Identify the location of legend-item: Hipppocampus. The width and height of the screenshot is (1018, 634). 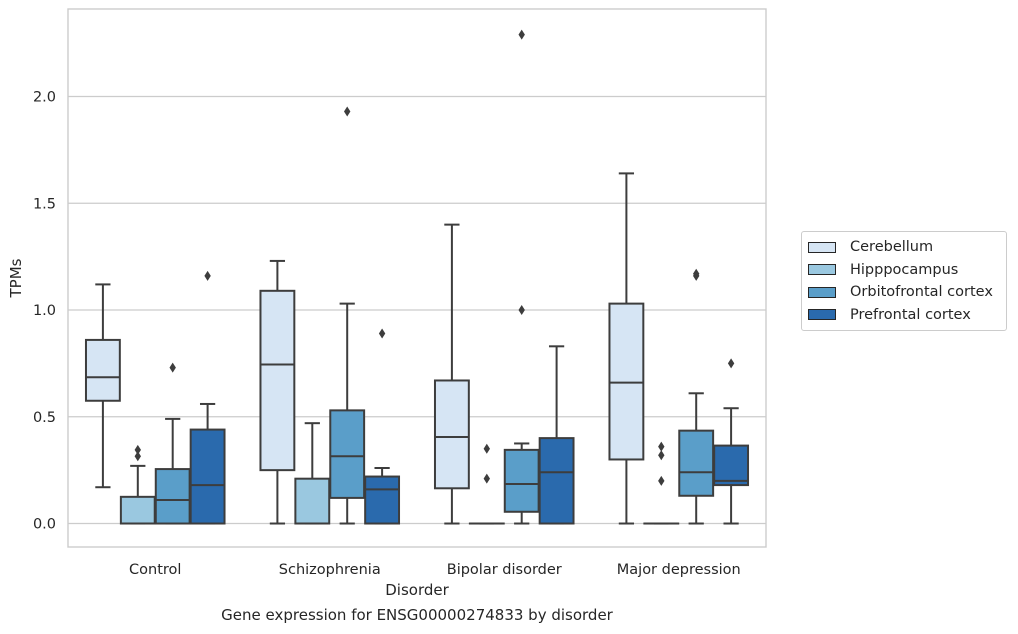
(904, 270).